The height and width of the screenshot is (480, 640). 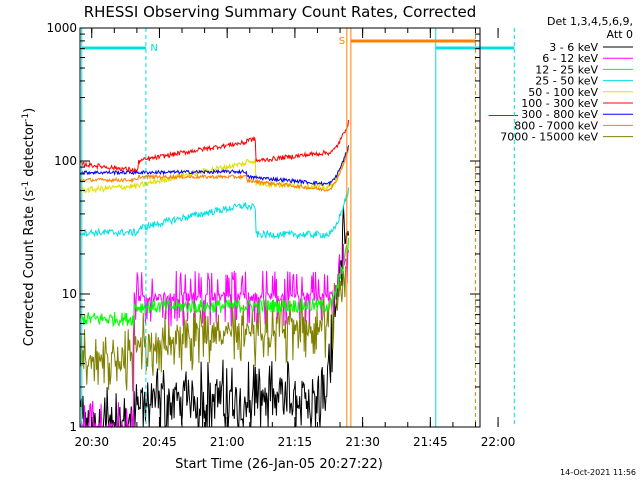 I want to click on y-tick-label: 10, so click(x=69, y=294).